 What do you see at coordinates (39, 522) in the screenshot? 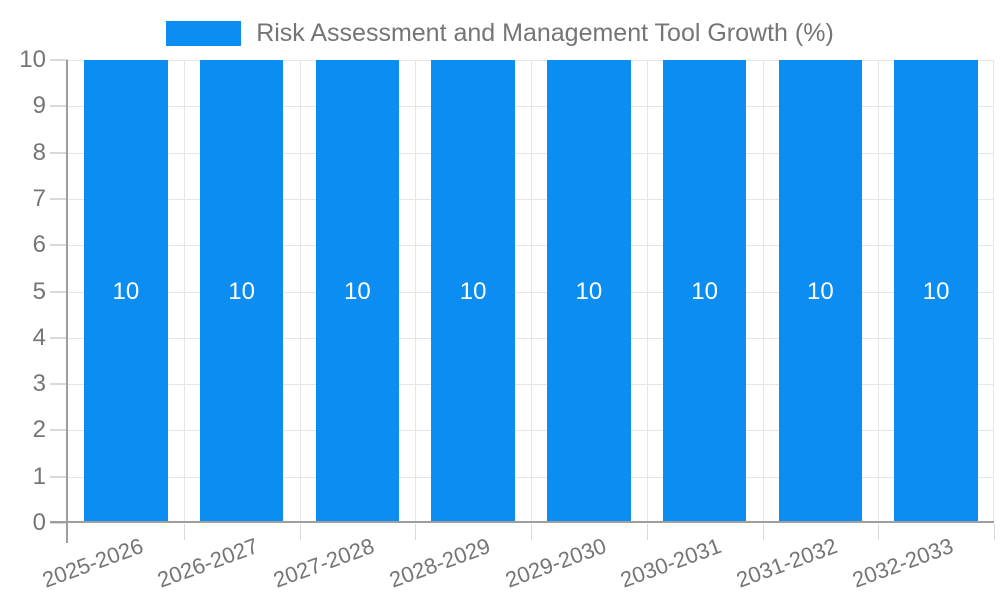
I see `y-tick-label: 0` at bounding box center [39, 522].